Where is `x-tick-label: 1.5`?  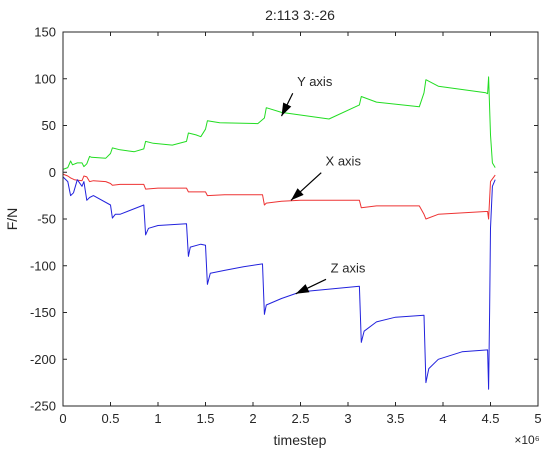 x-tick-label: 1.5 is located at coordinates (205, 418).